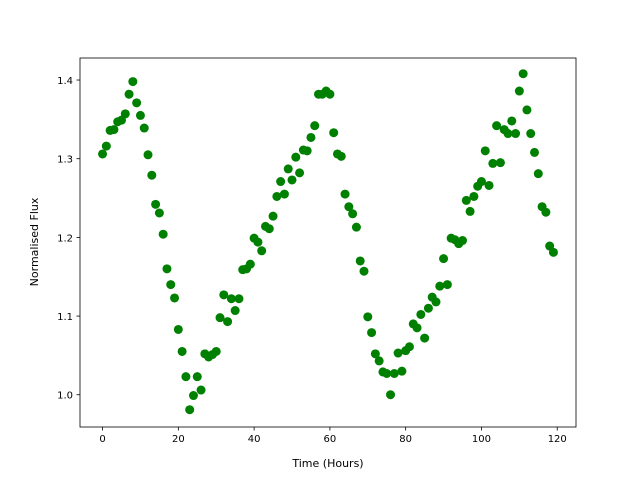  What do you see at coordinates (65, 317) in the screenshot?
I see `y-tick-label: 1.1` at bounding box center [65, 317].